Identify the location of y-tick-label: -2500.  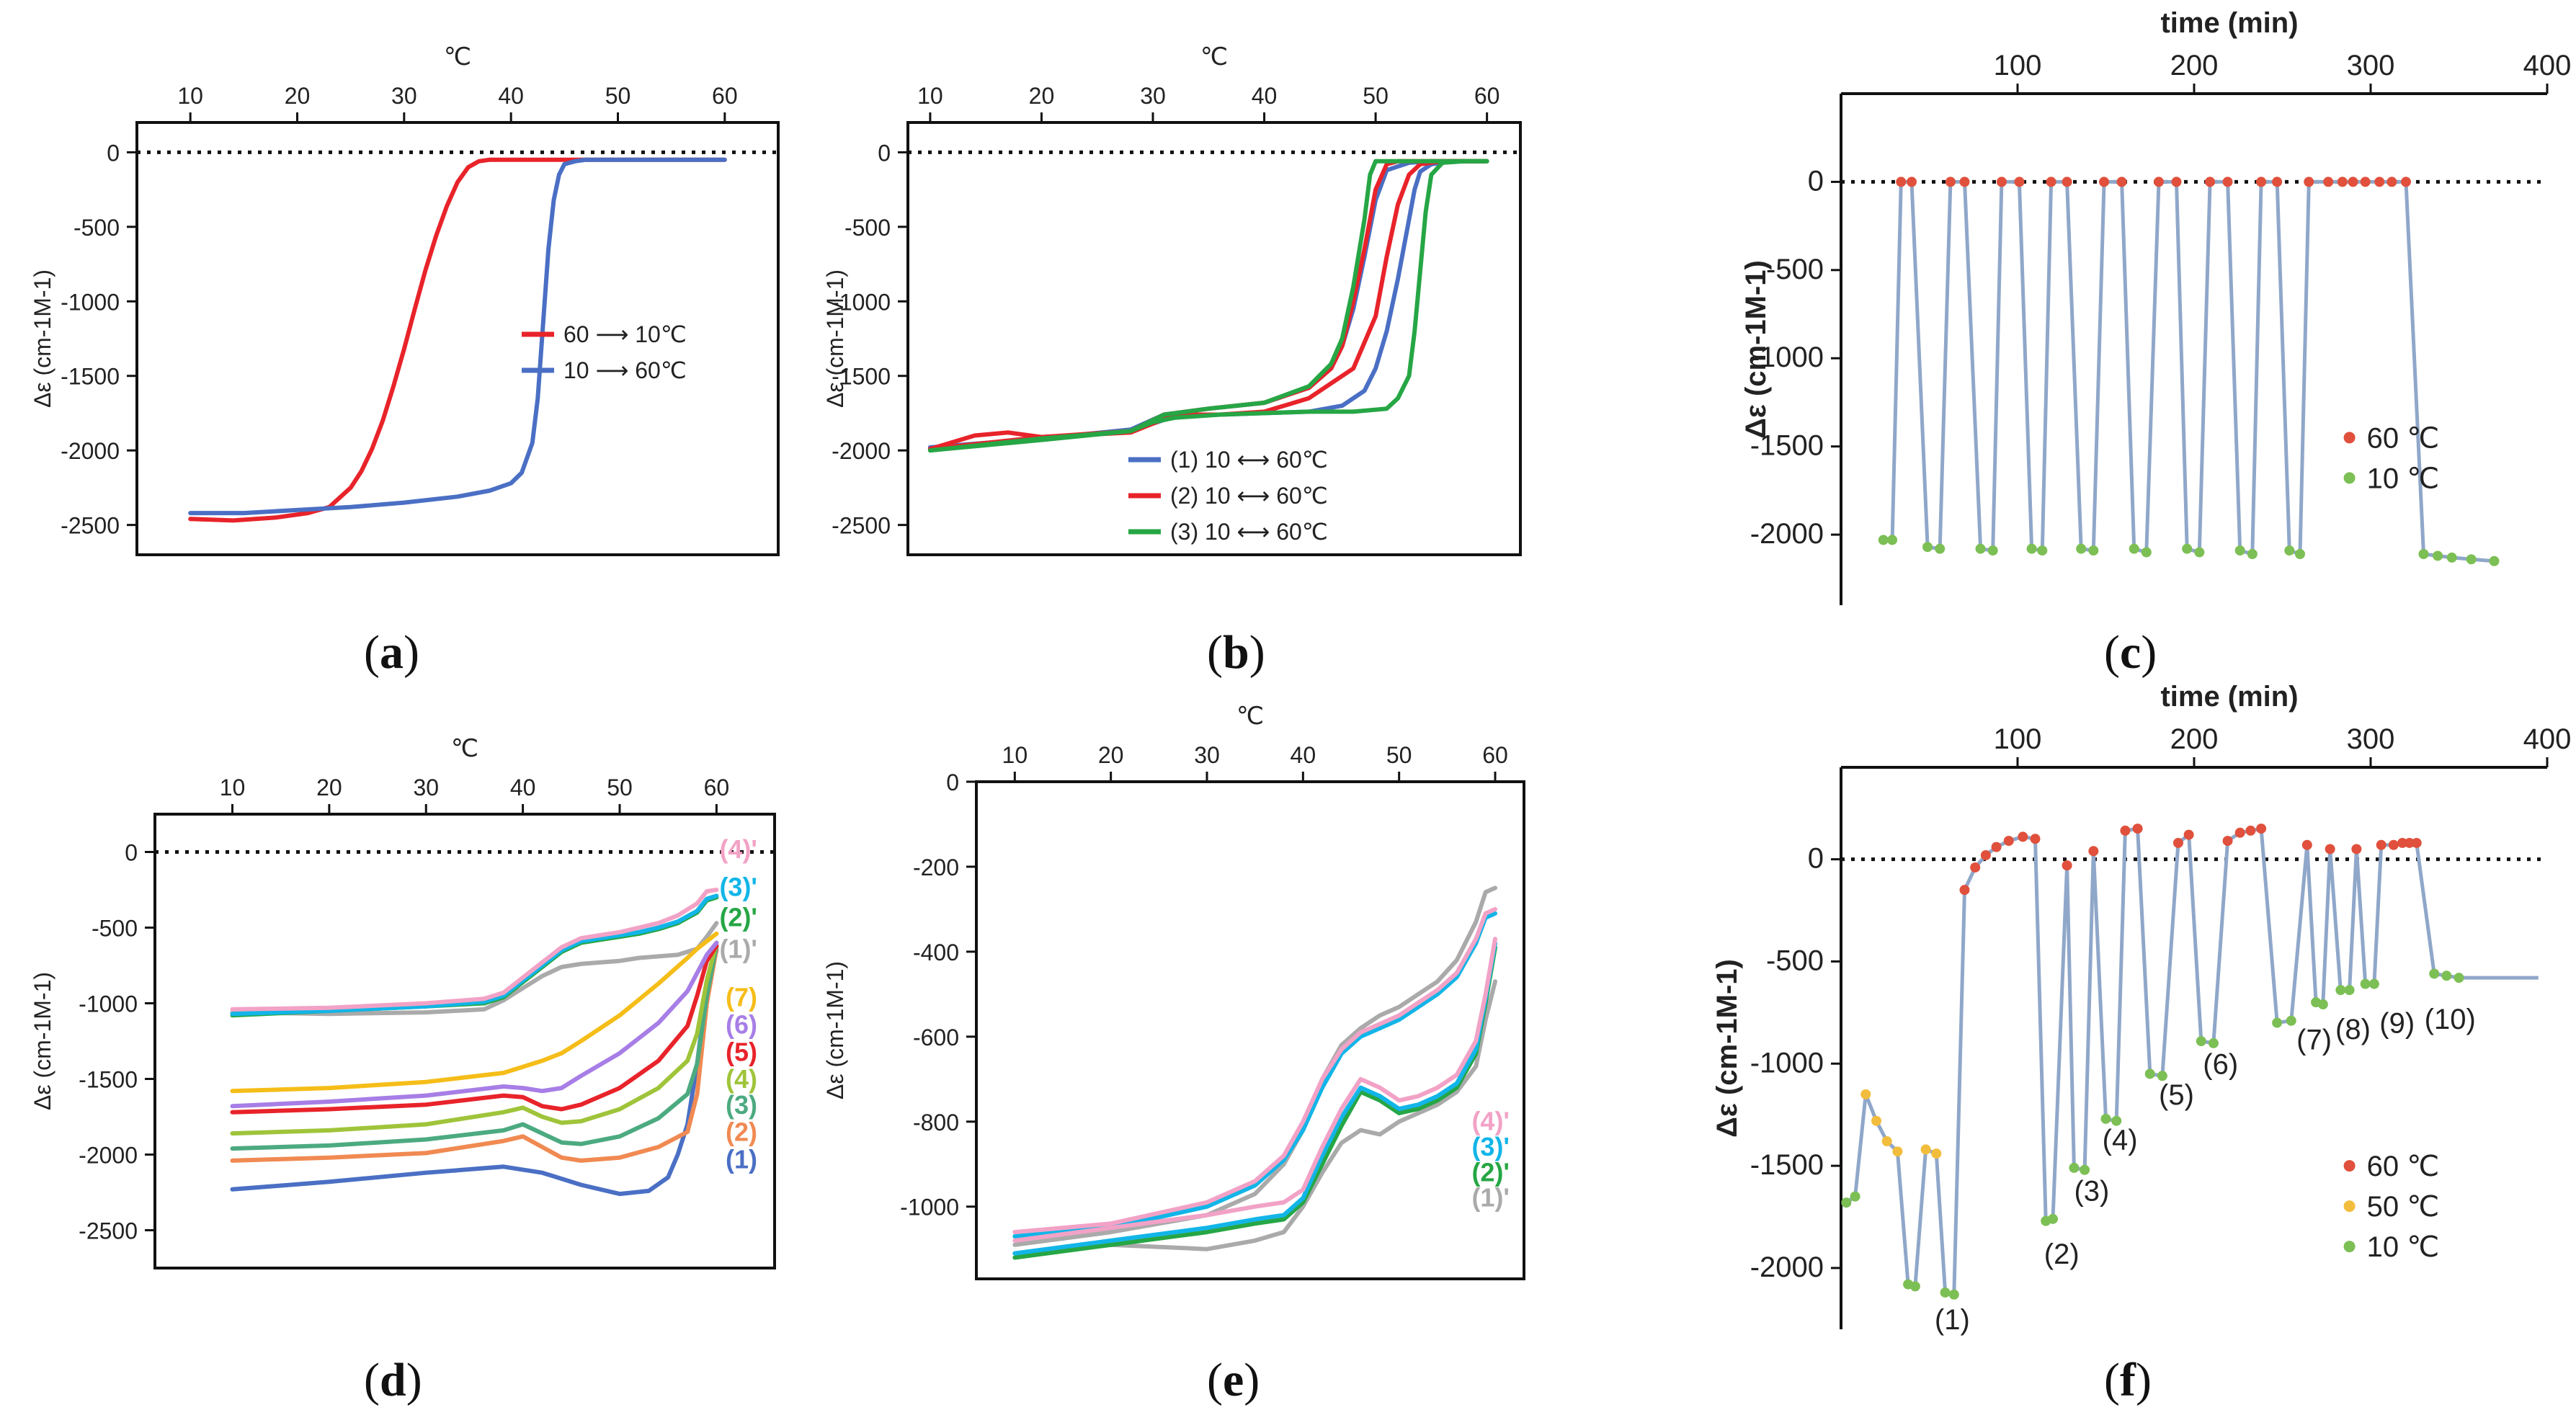
(90, 526).